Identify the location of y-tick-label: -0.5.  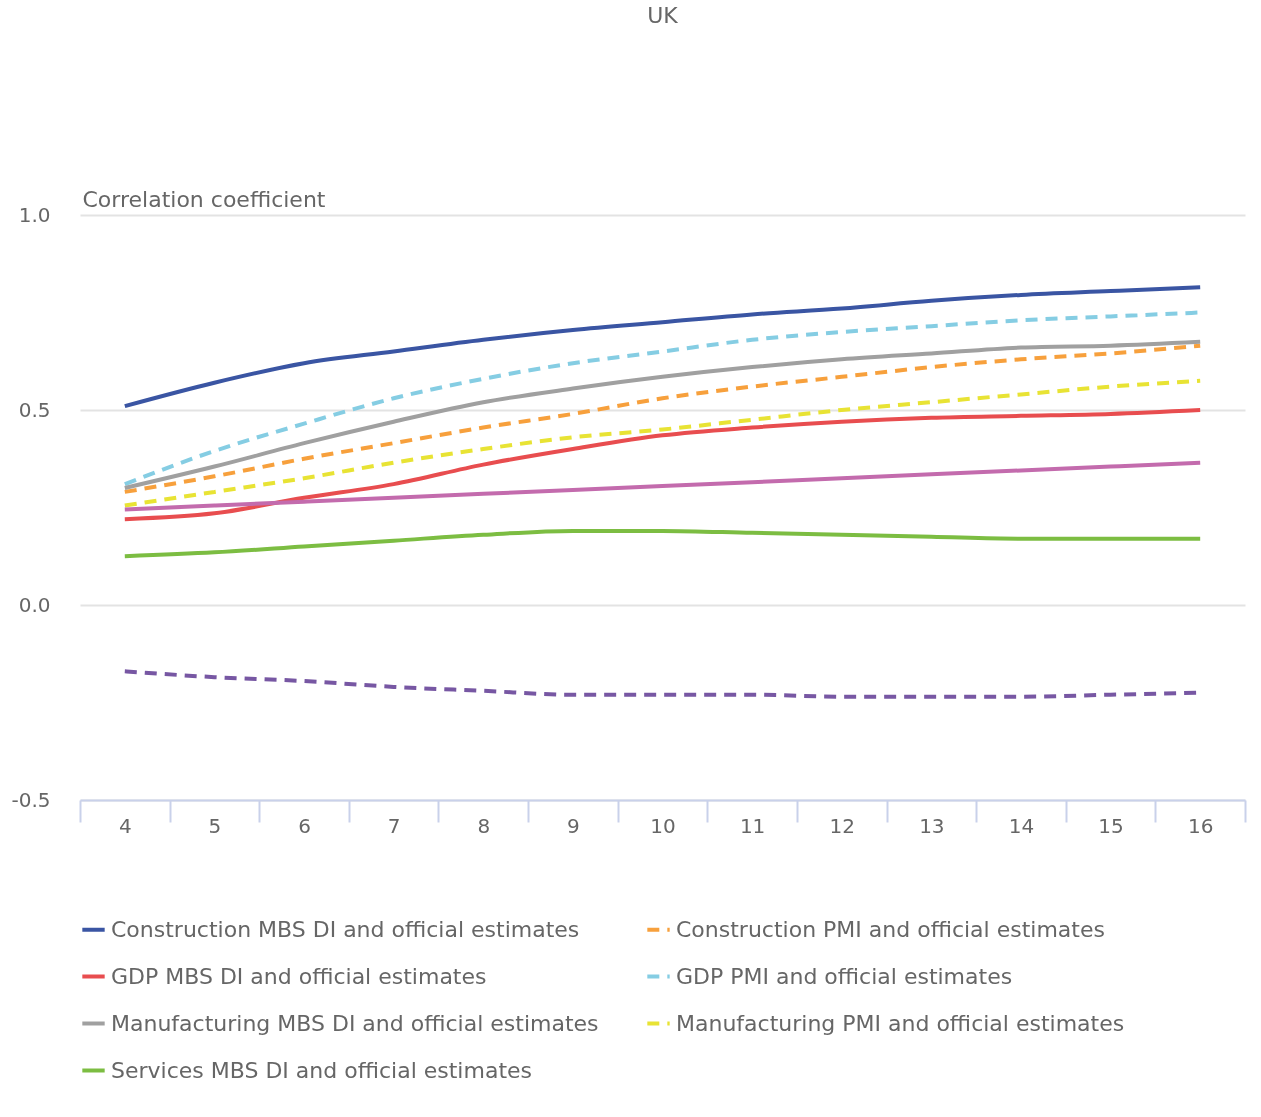
(31, 799).